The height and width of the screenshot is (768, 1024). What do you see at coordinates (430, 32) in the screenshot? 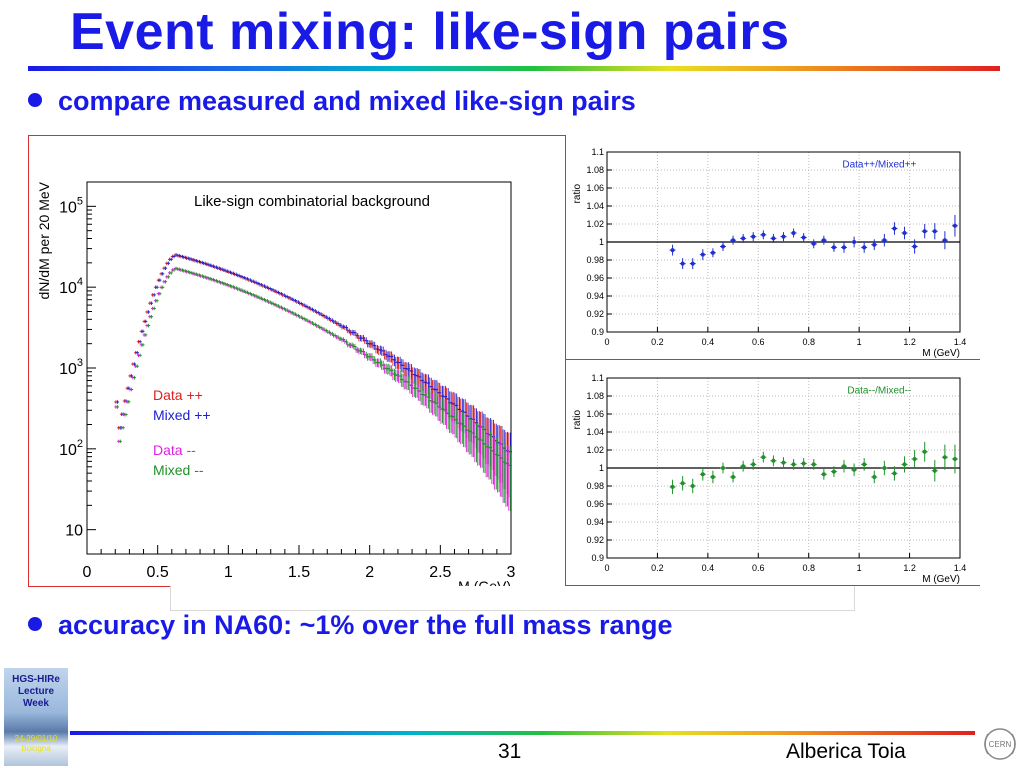
I see `slide-title: Event mixing: like-sign pairs` at bounding box center [430, 32].